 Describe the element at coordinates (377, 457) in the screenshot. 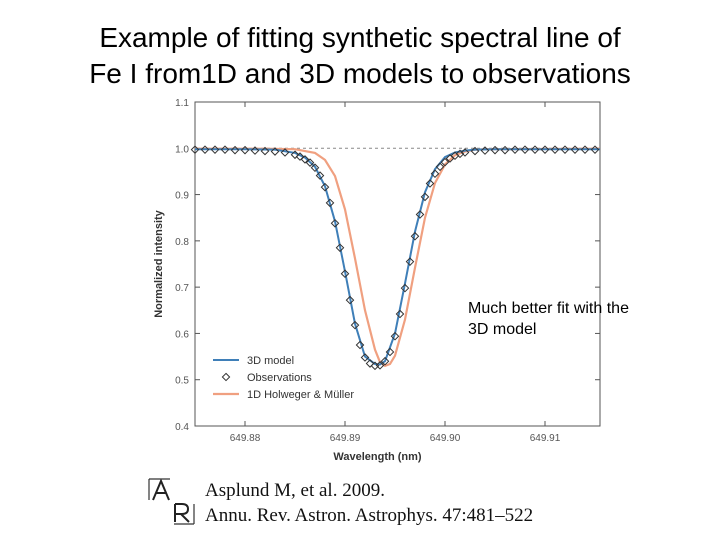

I see `x-axis-label: Wavelength (nm)` at that location.